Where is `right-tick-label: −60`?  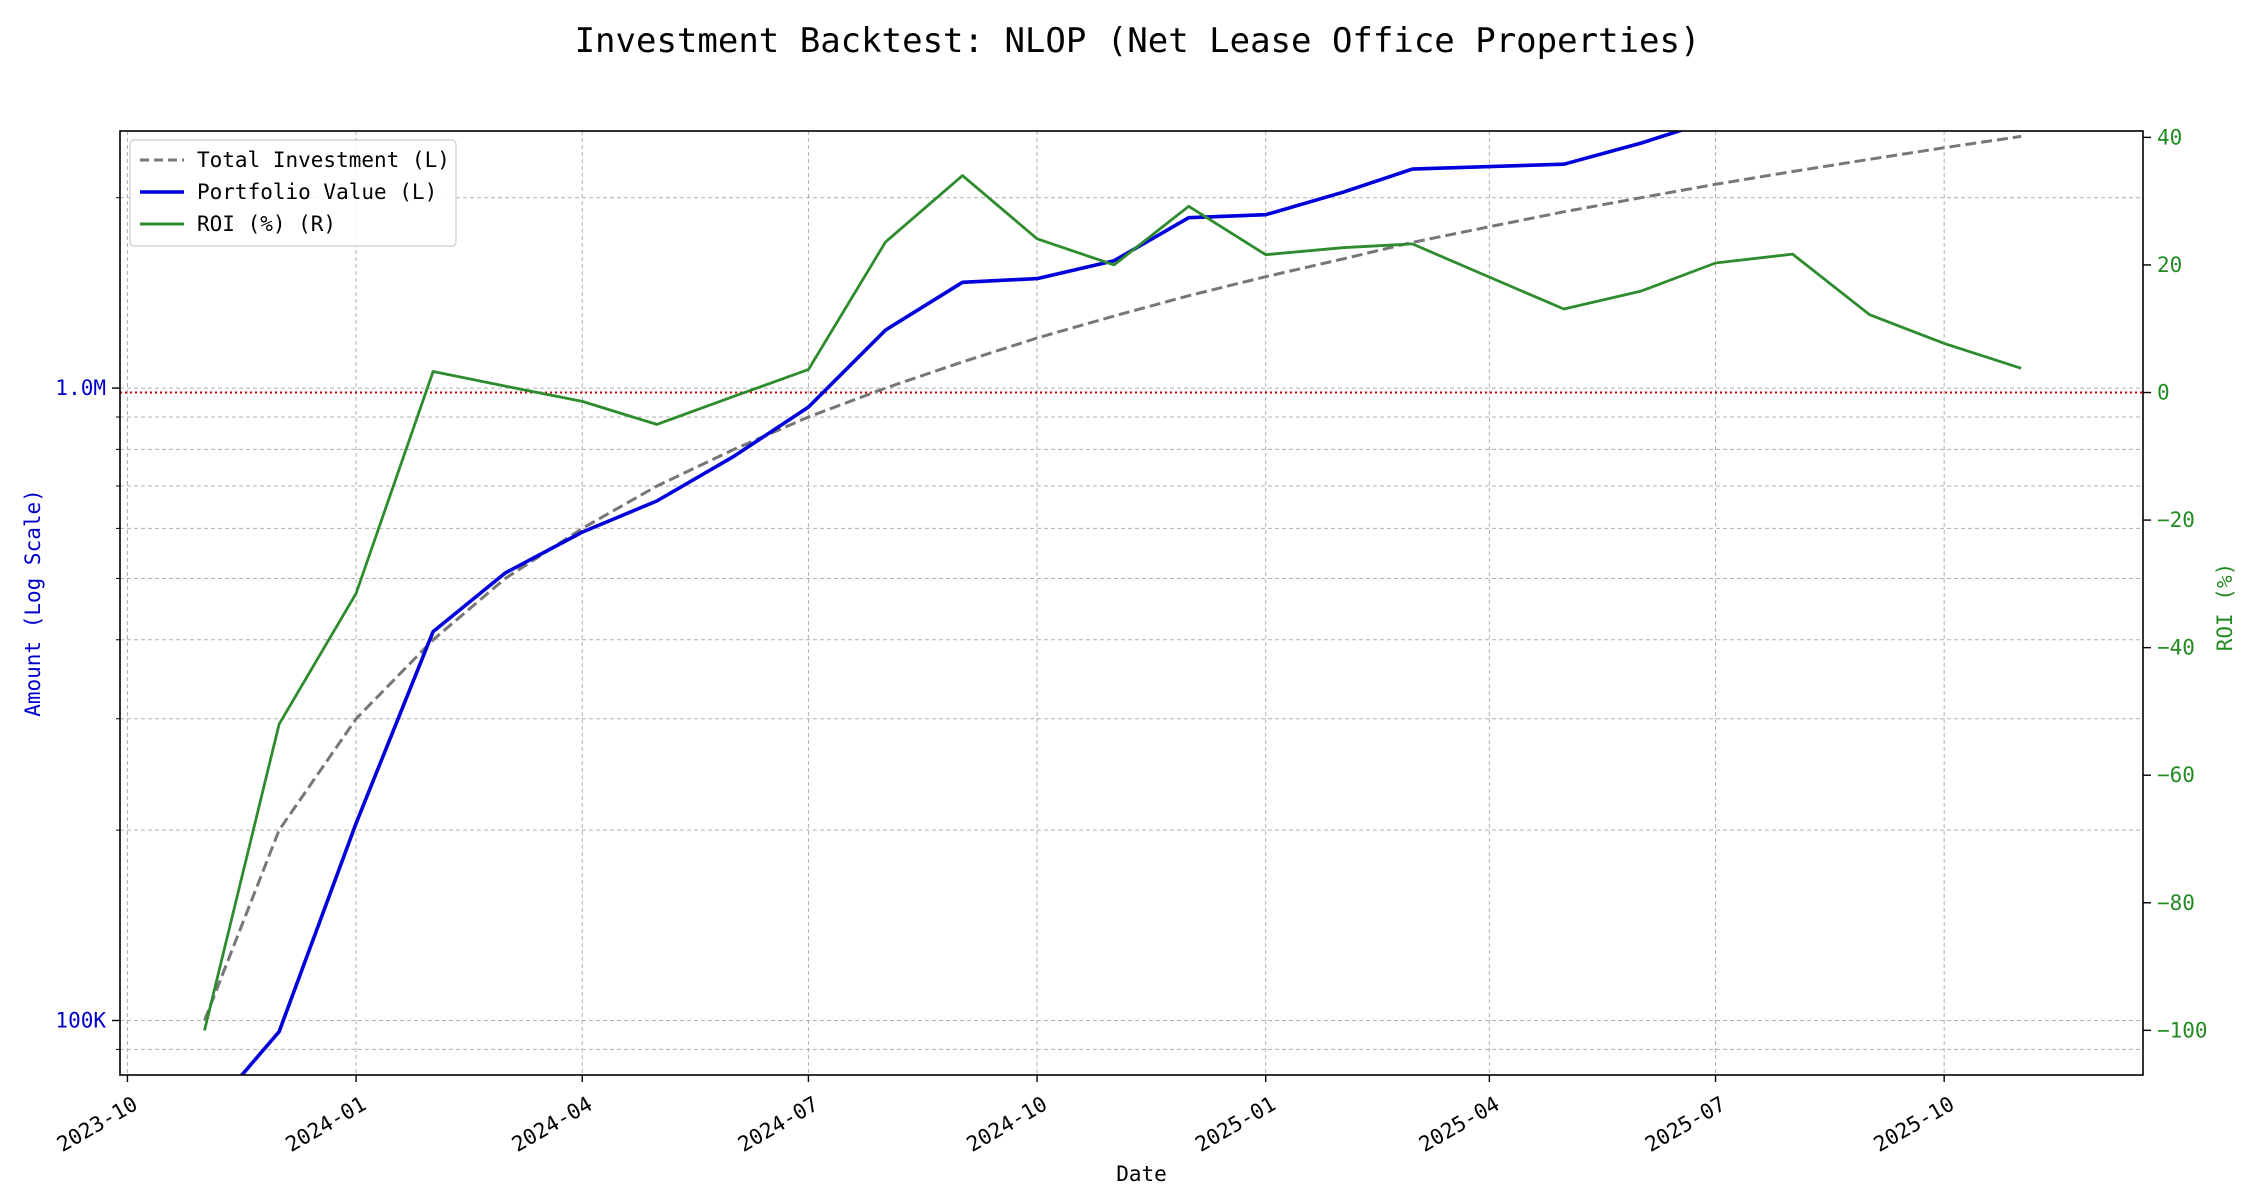 right-tick-label: −60 is located at coordinates (2176, 775).